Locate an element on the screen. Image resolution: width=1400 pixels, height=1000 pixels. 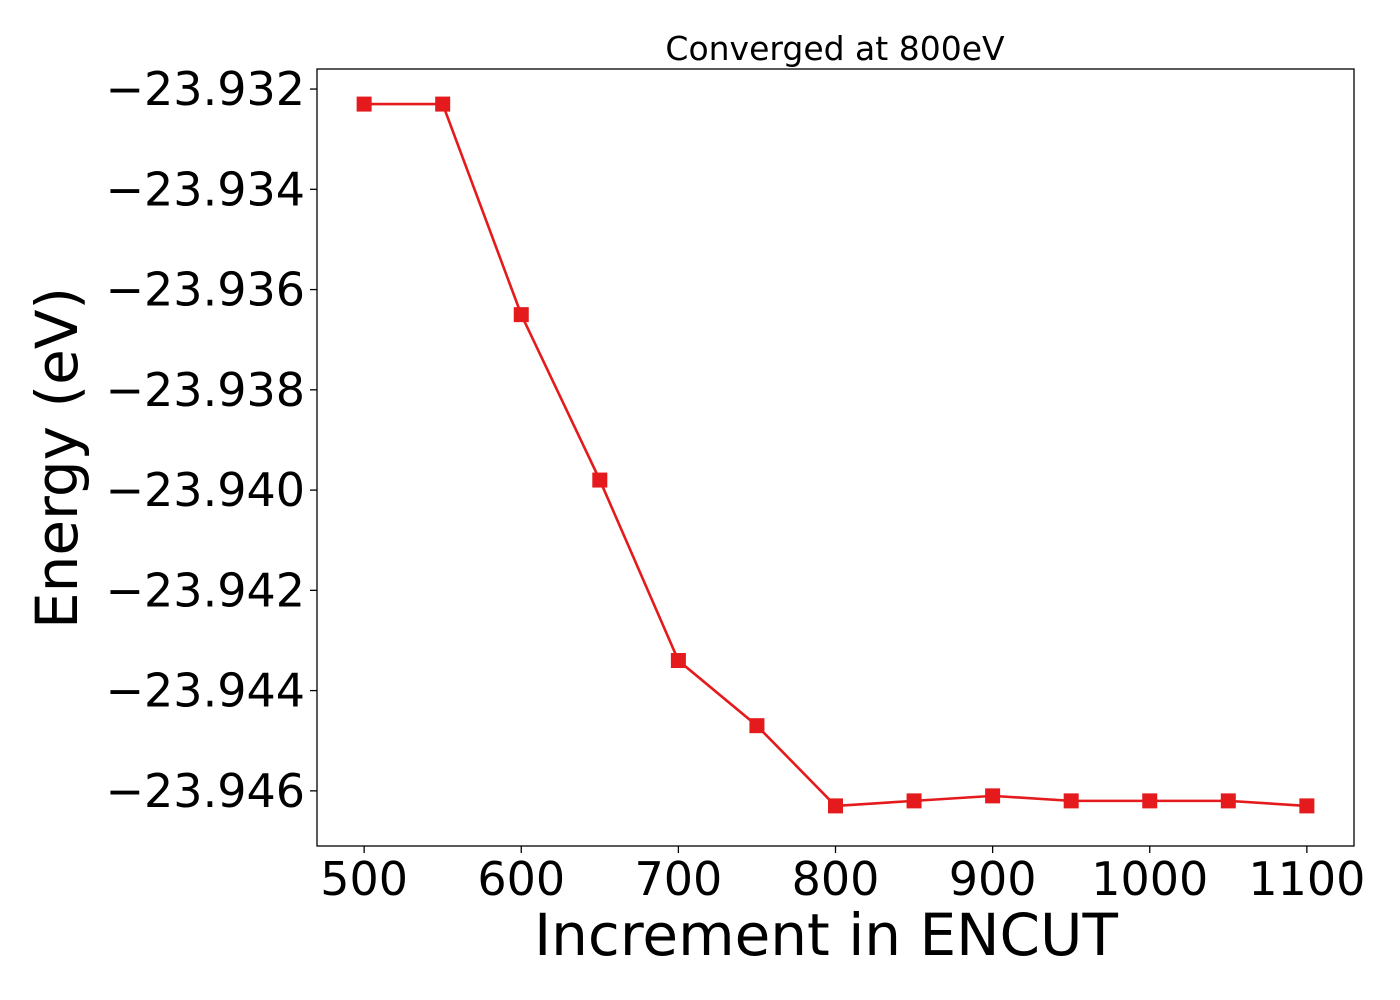
x-tick-label: 800 is located at coordinates (836, 879).